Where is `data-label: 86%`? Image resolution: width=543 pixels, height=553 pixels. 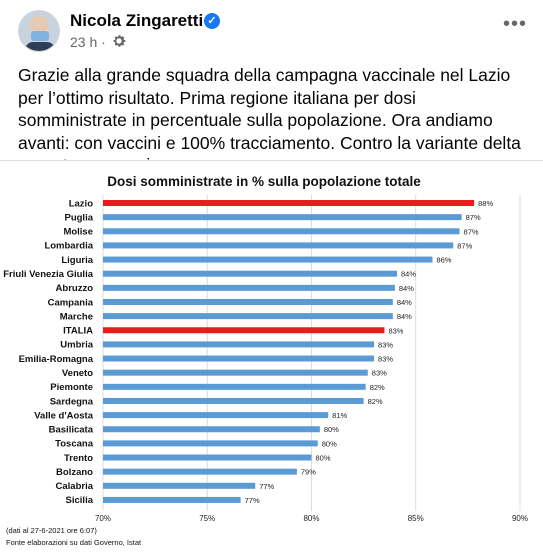
data-label: 86% is located at coordinates (443, 260).